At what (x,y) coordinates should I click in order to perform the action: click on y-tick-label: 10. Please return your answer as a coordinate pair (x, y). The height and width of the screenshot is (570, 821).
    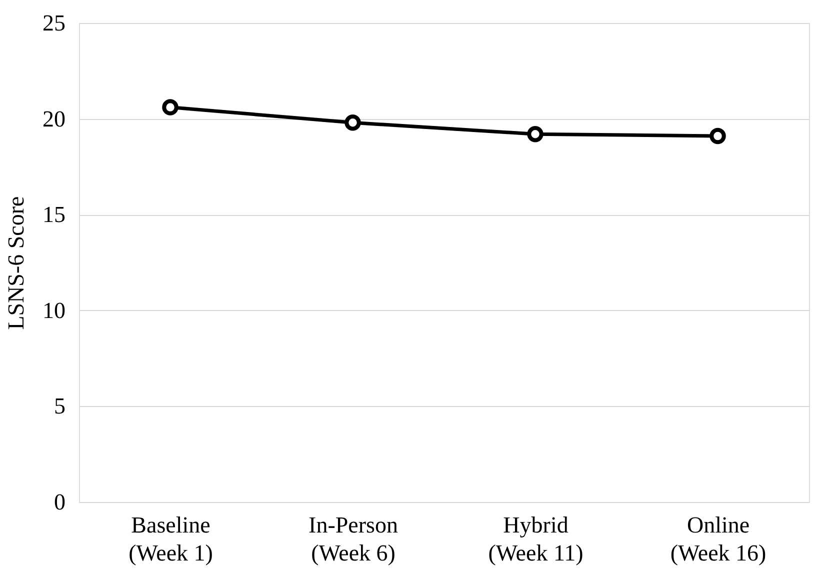
    Looking at the image, I should click on (54, 310).